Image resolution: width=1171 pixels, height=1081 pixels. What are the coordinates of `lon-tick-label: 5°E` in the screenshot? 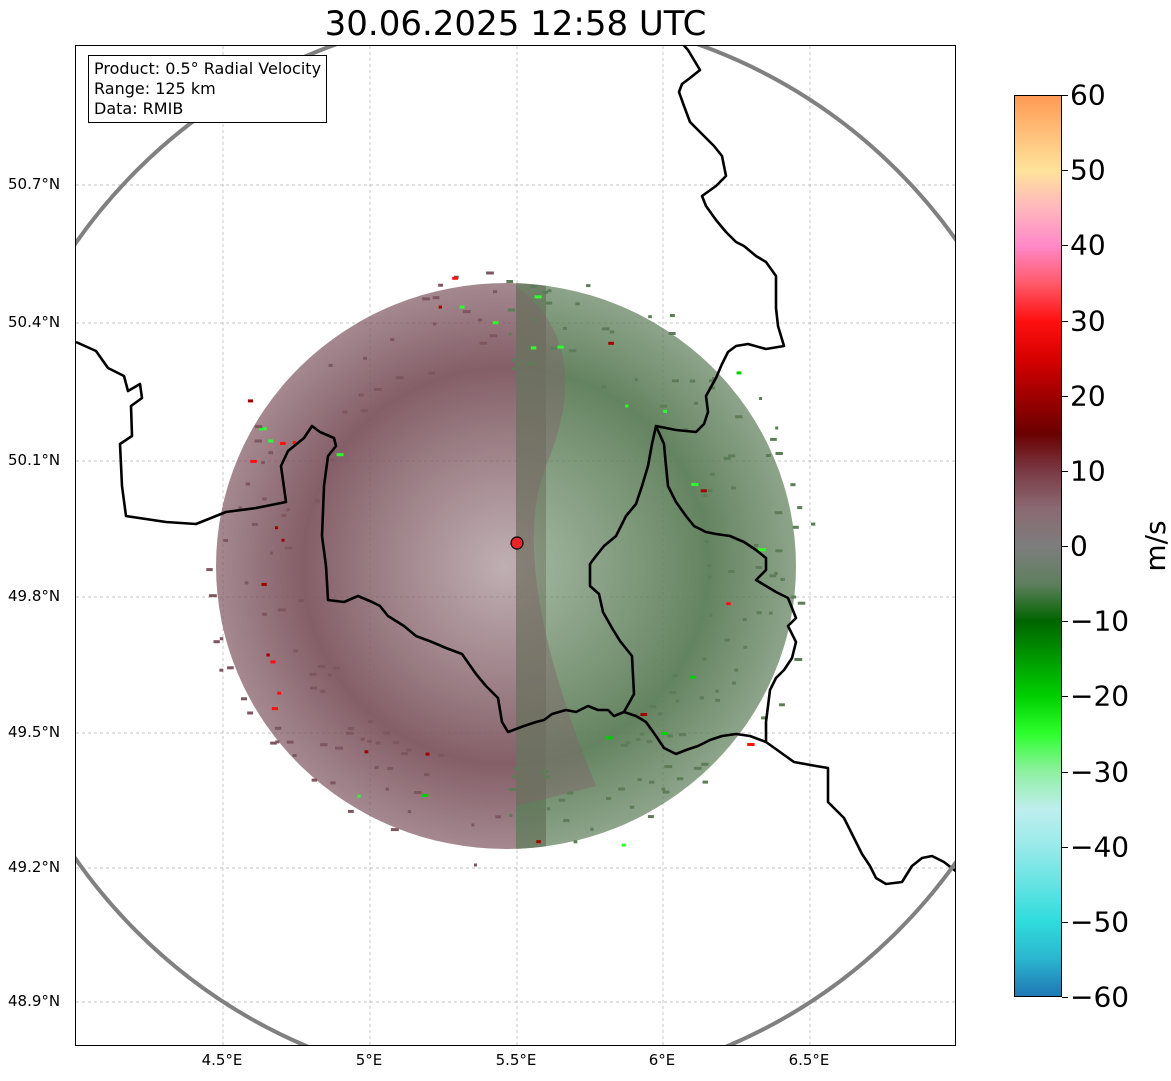 It's located at (369, 1060).